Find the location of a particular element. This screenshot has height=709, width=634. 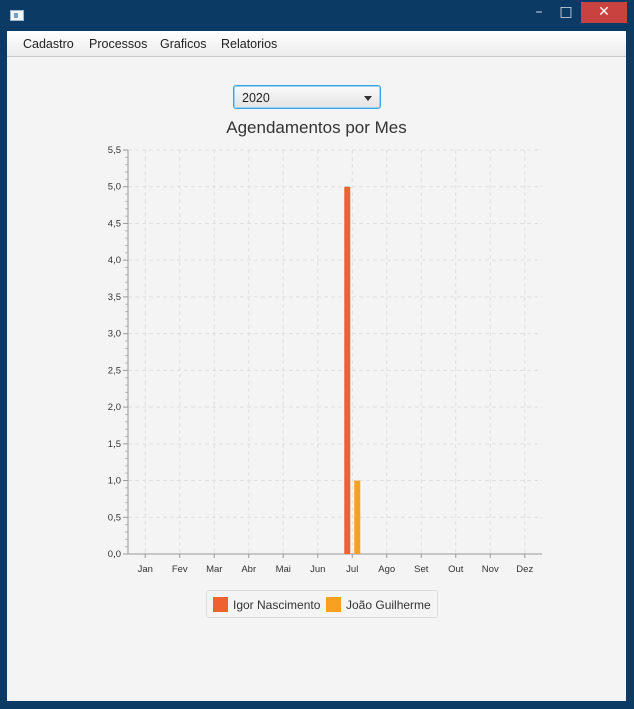

x-tick-label: Jun is located at coordinates (317, 569).